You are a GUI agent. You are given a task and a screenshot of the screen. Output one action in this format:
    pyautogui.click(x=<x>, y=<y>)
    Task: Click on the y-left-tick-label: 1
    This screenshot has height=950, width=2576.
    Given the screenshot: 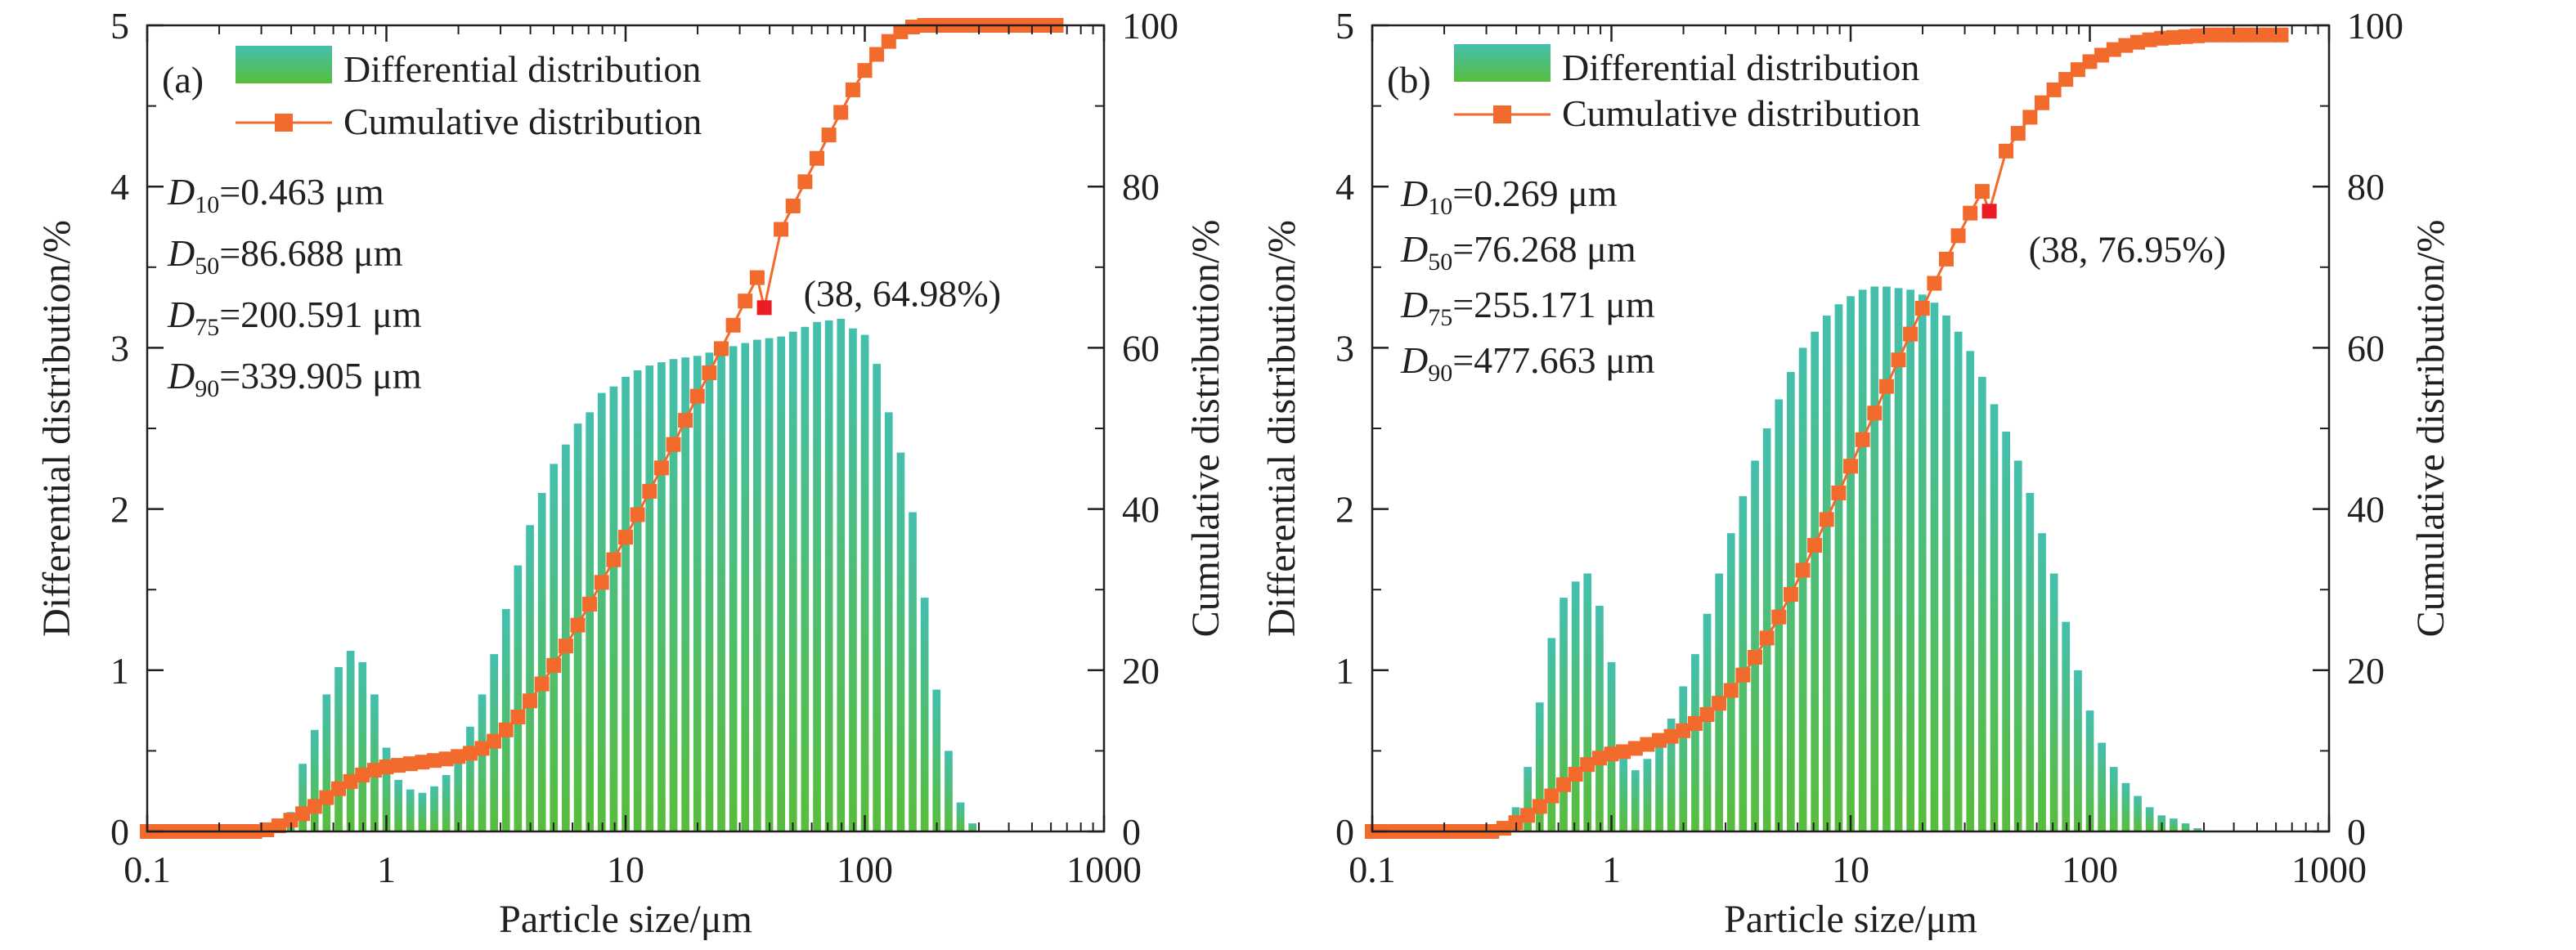 What is the action you would take?
    pyautogui.click(x=119, y=671)
    